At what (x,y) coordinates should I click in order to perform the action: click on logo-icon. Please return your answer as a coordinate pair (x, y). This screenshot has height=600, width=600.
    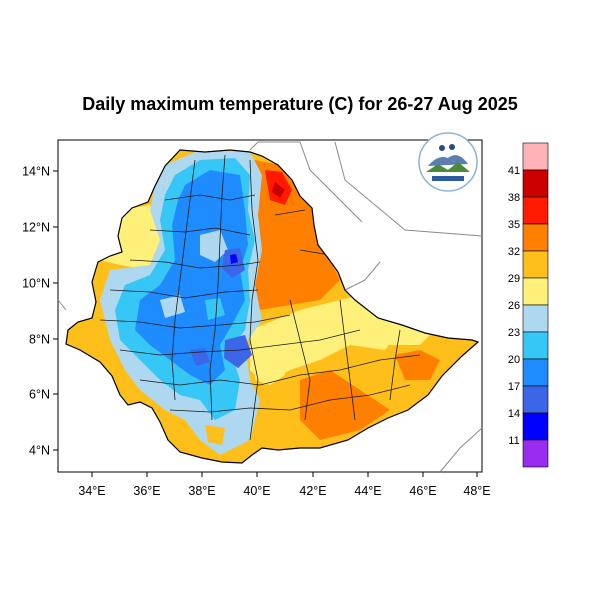
    Looking at the image, I should click on (448, 162).